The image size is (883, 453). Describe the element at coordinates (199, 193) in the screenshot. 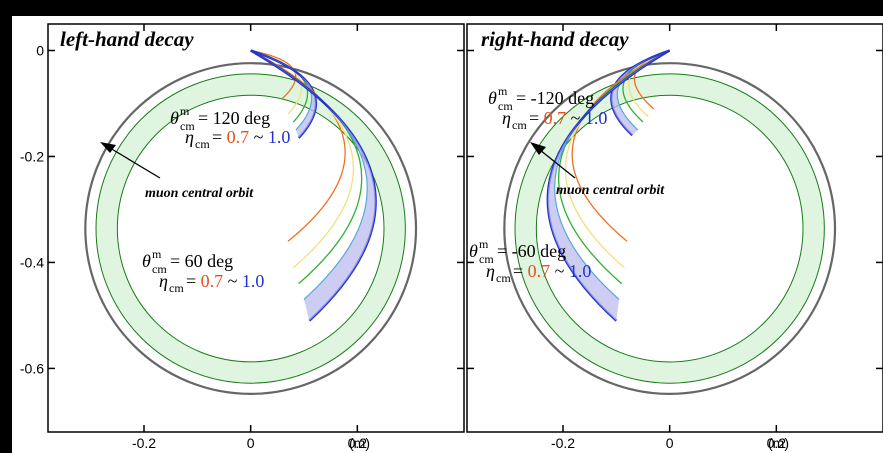

I see `orbit-label-left: muon central orbit` at that location.